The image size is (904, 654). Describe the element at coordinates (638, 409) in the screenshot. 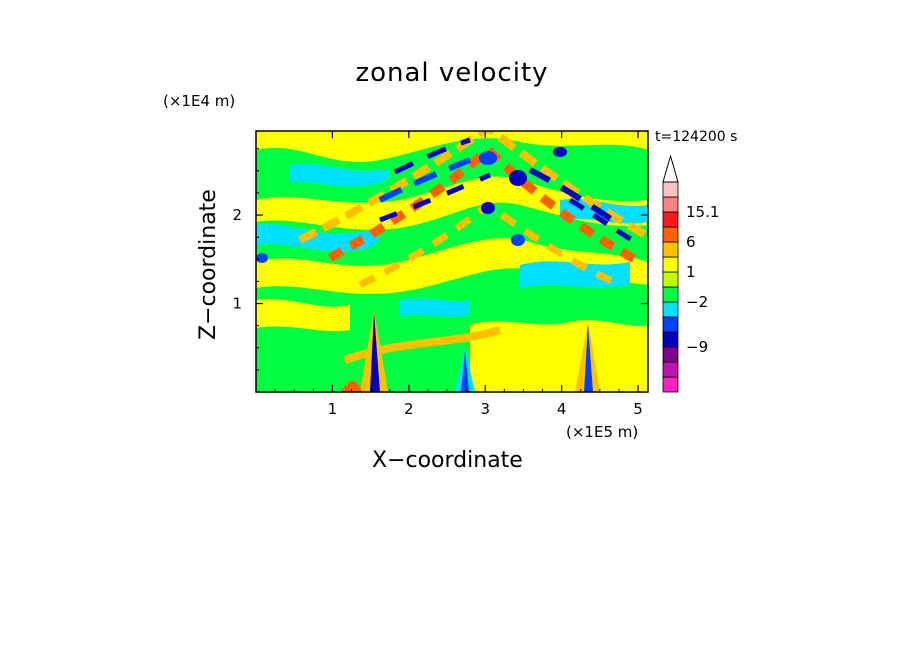

I see `x-tick-label: 5` at that location.